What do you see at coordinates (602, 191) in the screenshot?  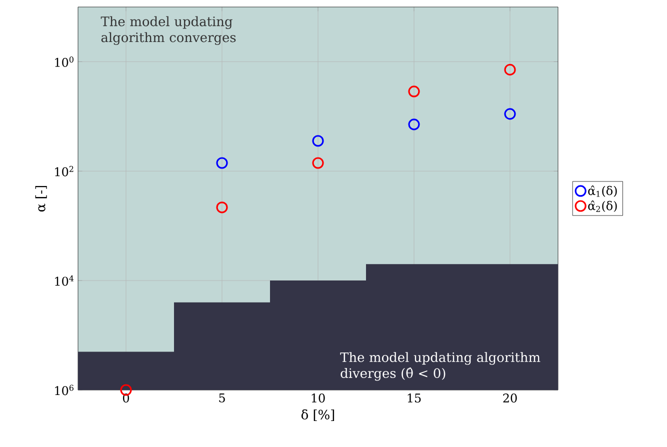 I see `legend-label: α̂$_{1}$(δ)` at bounding box center [602, 191].